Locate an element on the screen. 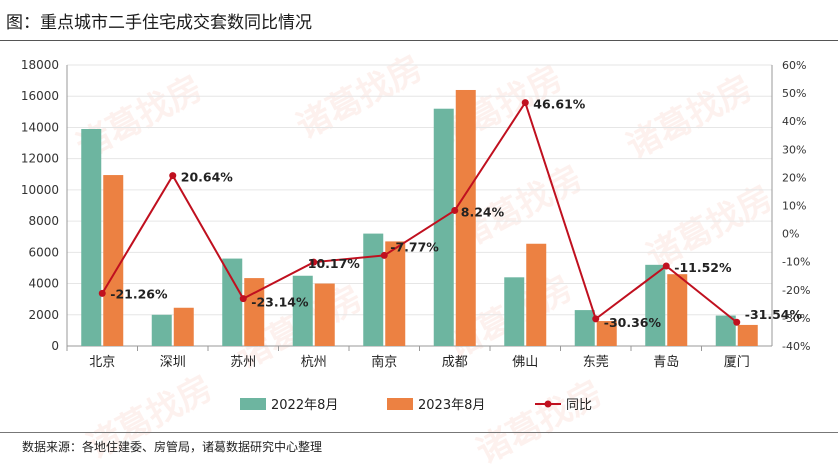 The width and height of the screenshot is (838, 473). yoy-data-label: 8.24% is located at coordinates (483, 211).